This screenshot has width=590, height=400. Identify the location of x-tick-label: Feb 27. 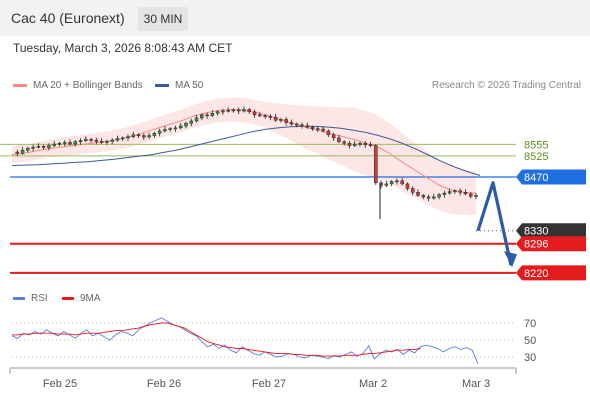
(269, 384).